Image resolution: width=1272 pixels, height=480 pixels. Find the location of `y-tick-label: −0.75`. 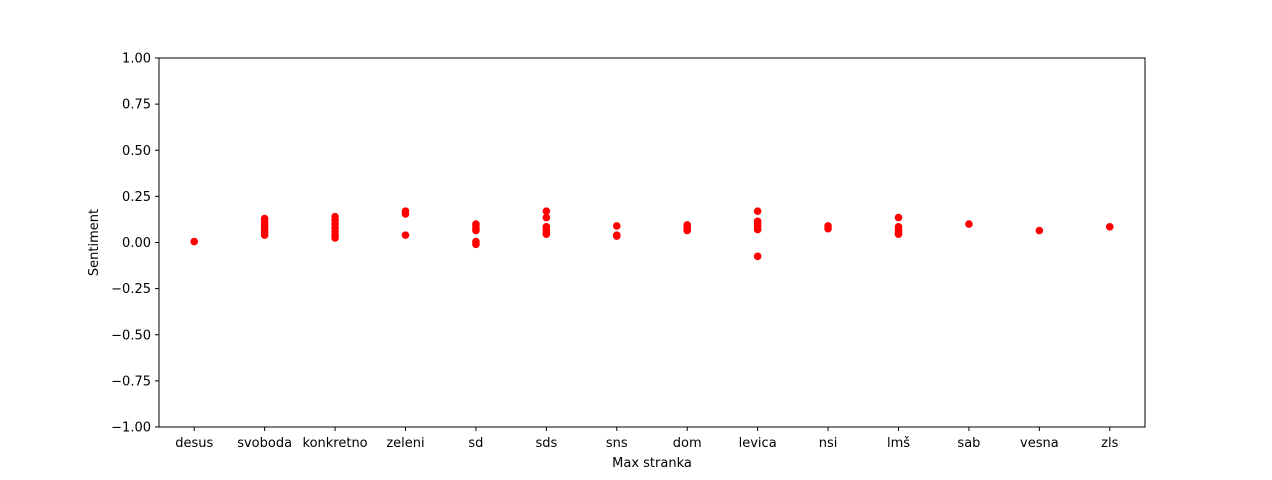

y-tick-label: −0.75 is located at coordinates (131, 381).